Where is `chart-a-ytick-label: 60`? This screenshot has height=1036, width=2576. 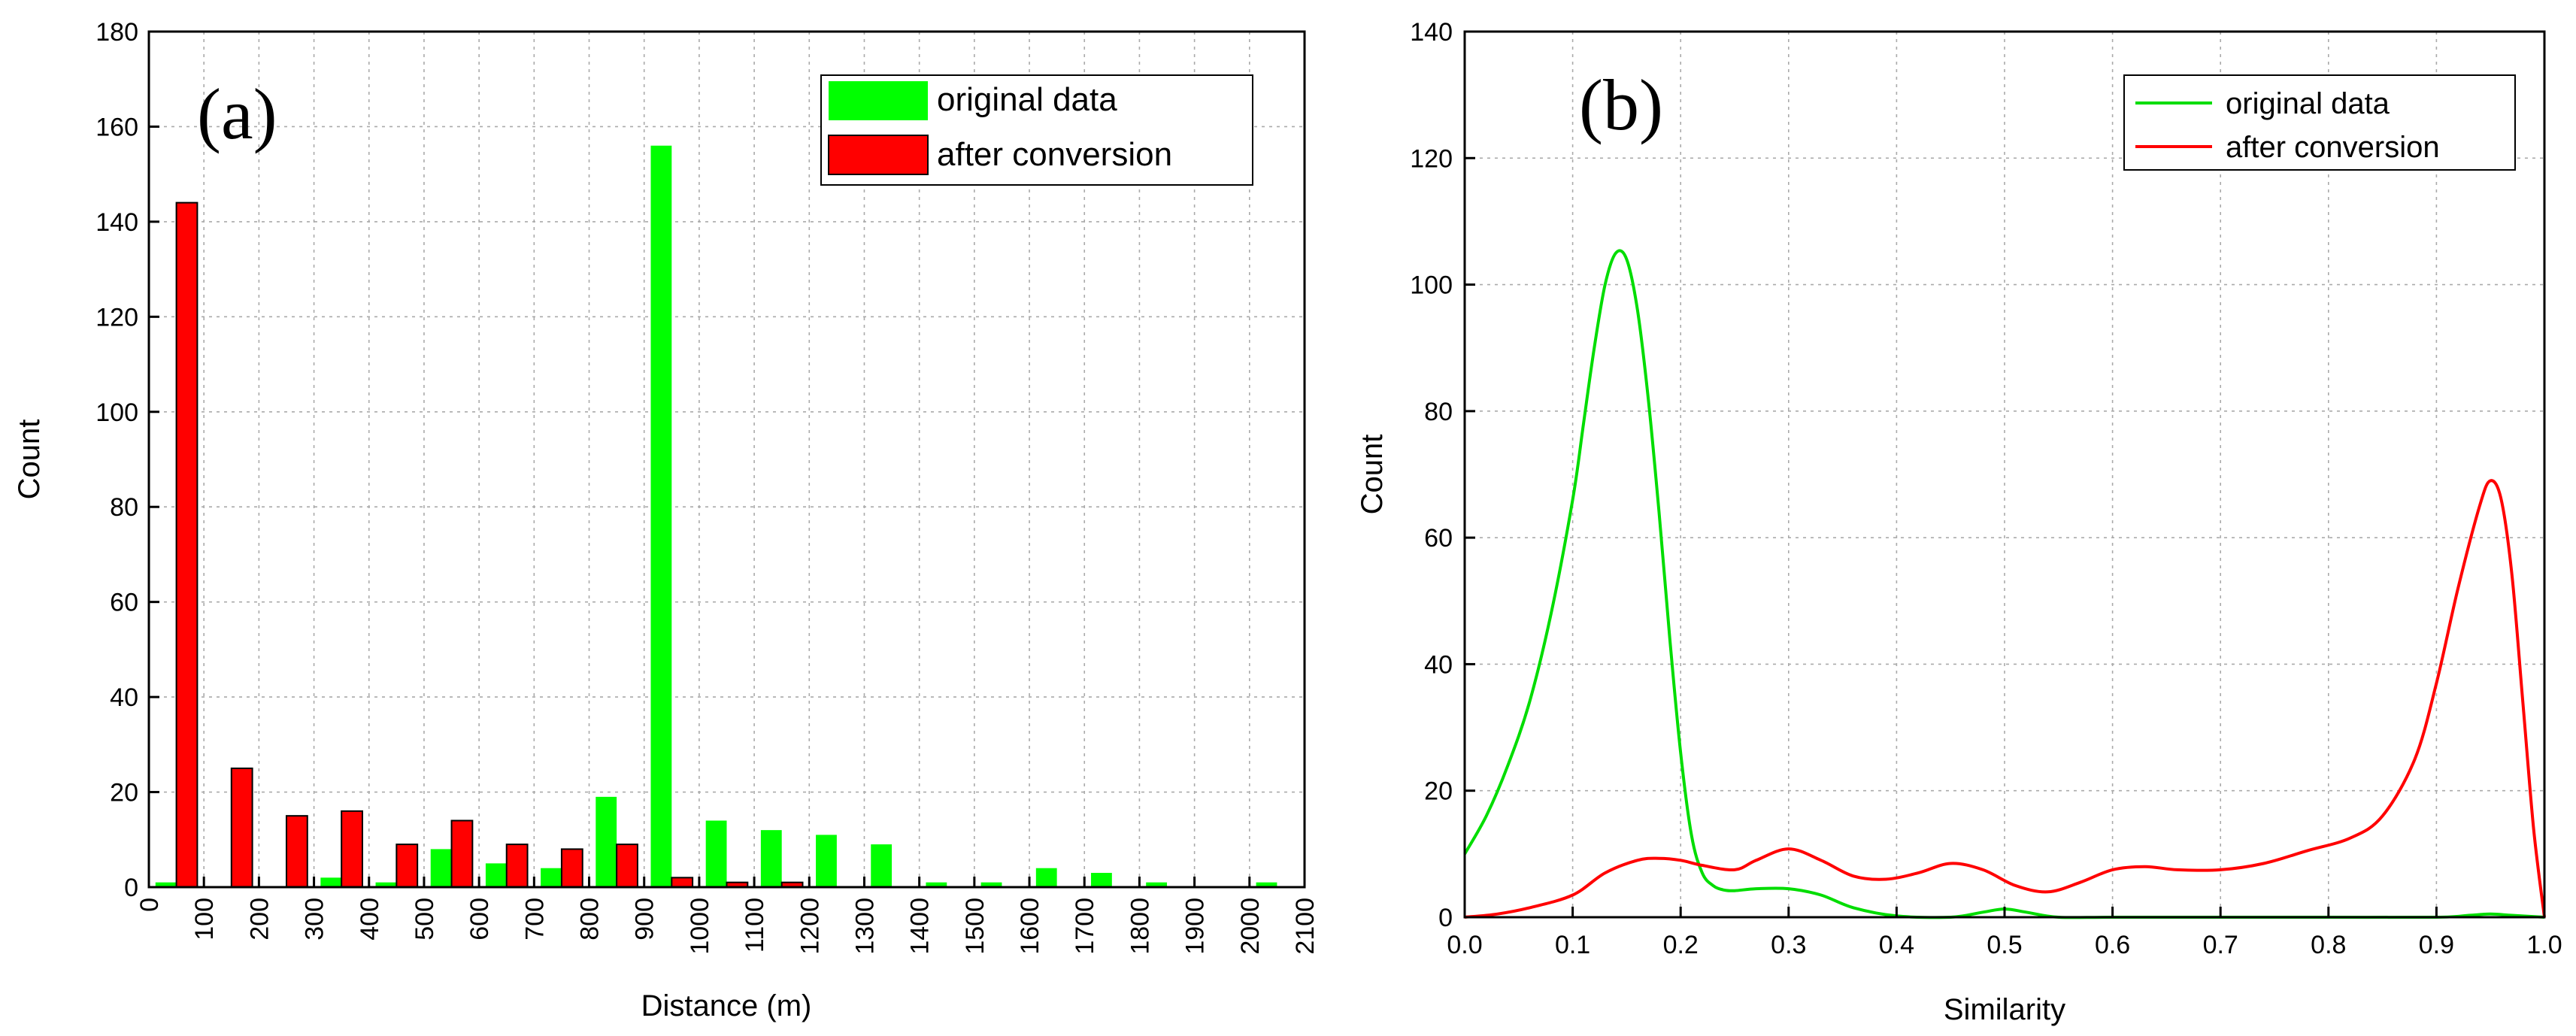
chart-a-ytick-label: 60 is located at coordinates (124, 603).